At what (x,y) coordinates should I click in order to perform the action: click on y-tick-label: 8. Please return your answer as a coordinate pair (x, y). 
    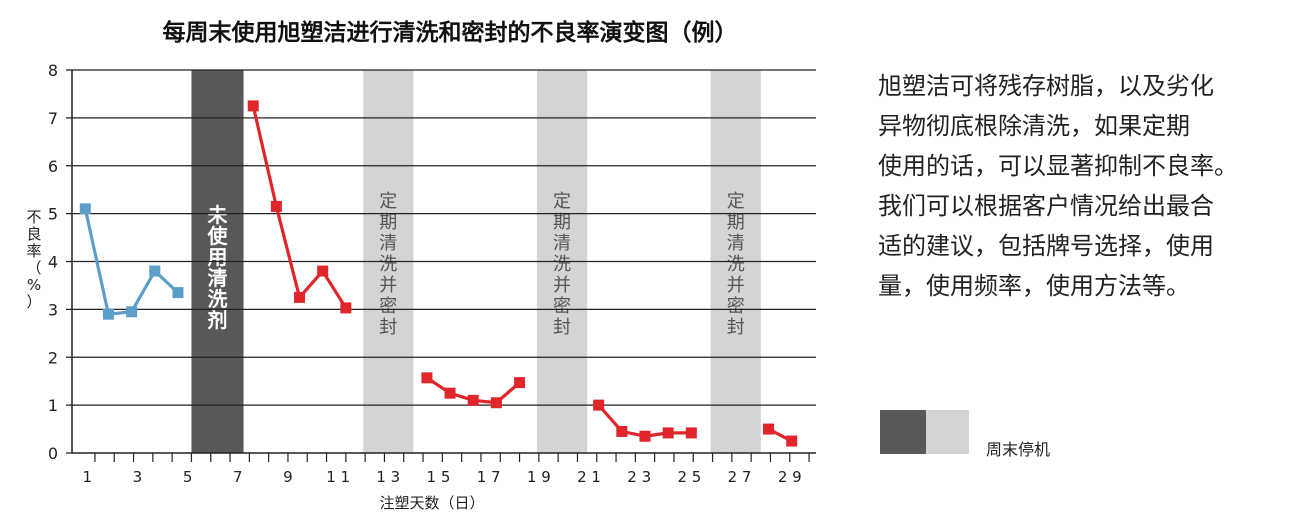
    Looking at the image, I should click on (53, 70).